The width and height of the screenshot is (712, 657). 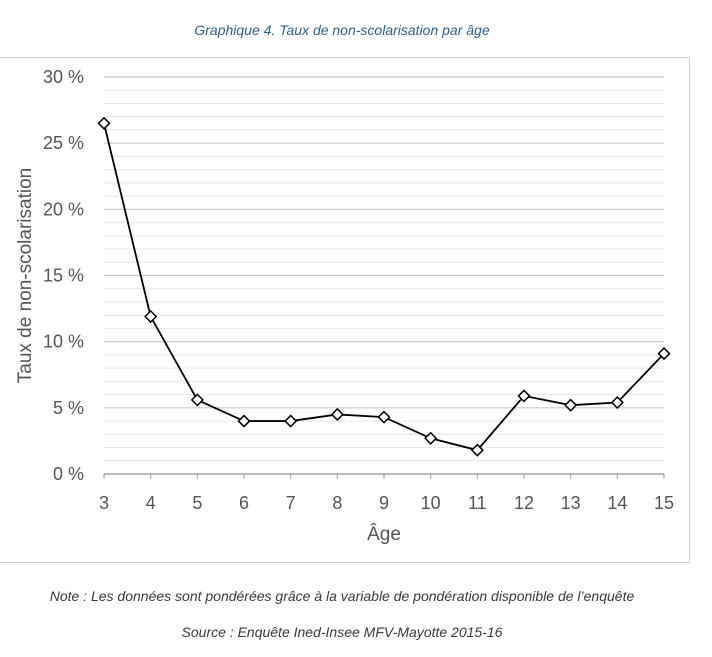 I want to click on y-tick-label: 5 %, so click(x=68, y=408).